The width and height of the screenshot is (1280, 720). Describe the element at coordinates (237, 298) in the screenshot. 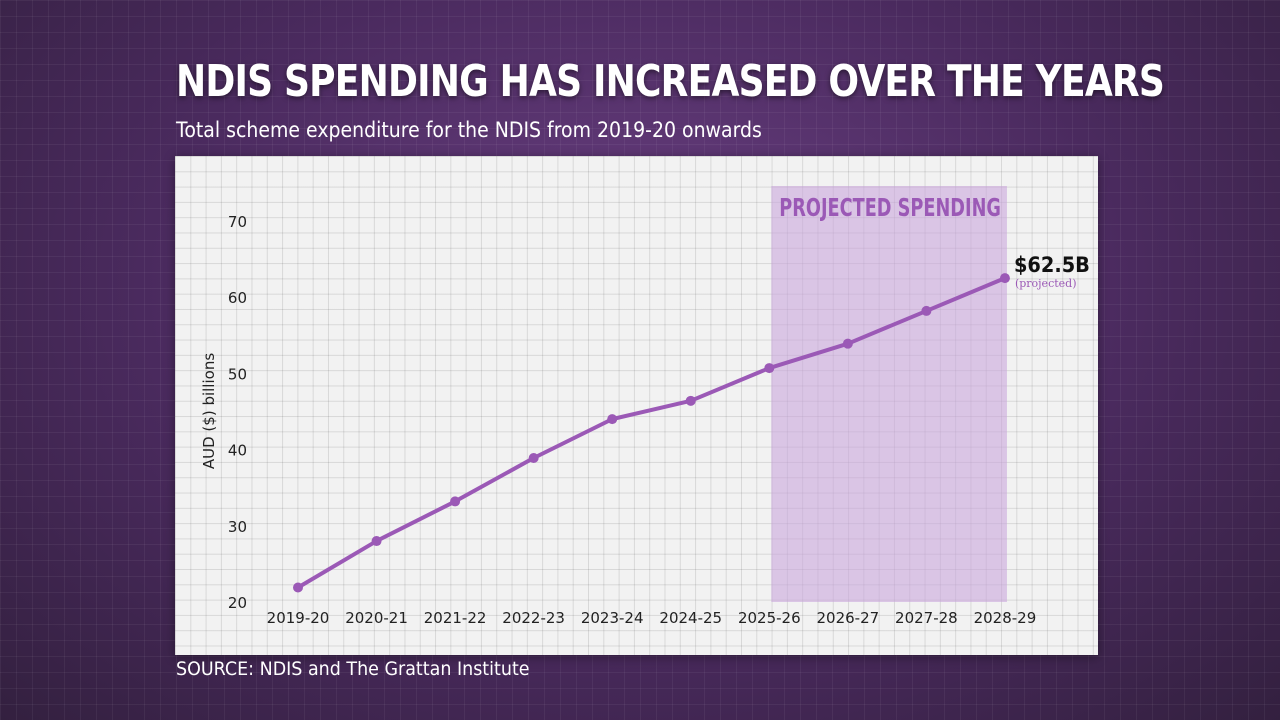

I see `y-tick-label: 60` at that location.